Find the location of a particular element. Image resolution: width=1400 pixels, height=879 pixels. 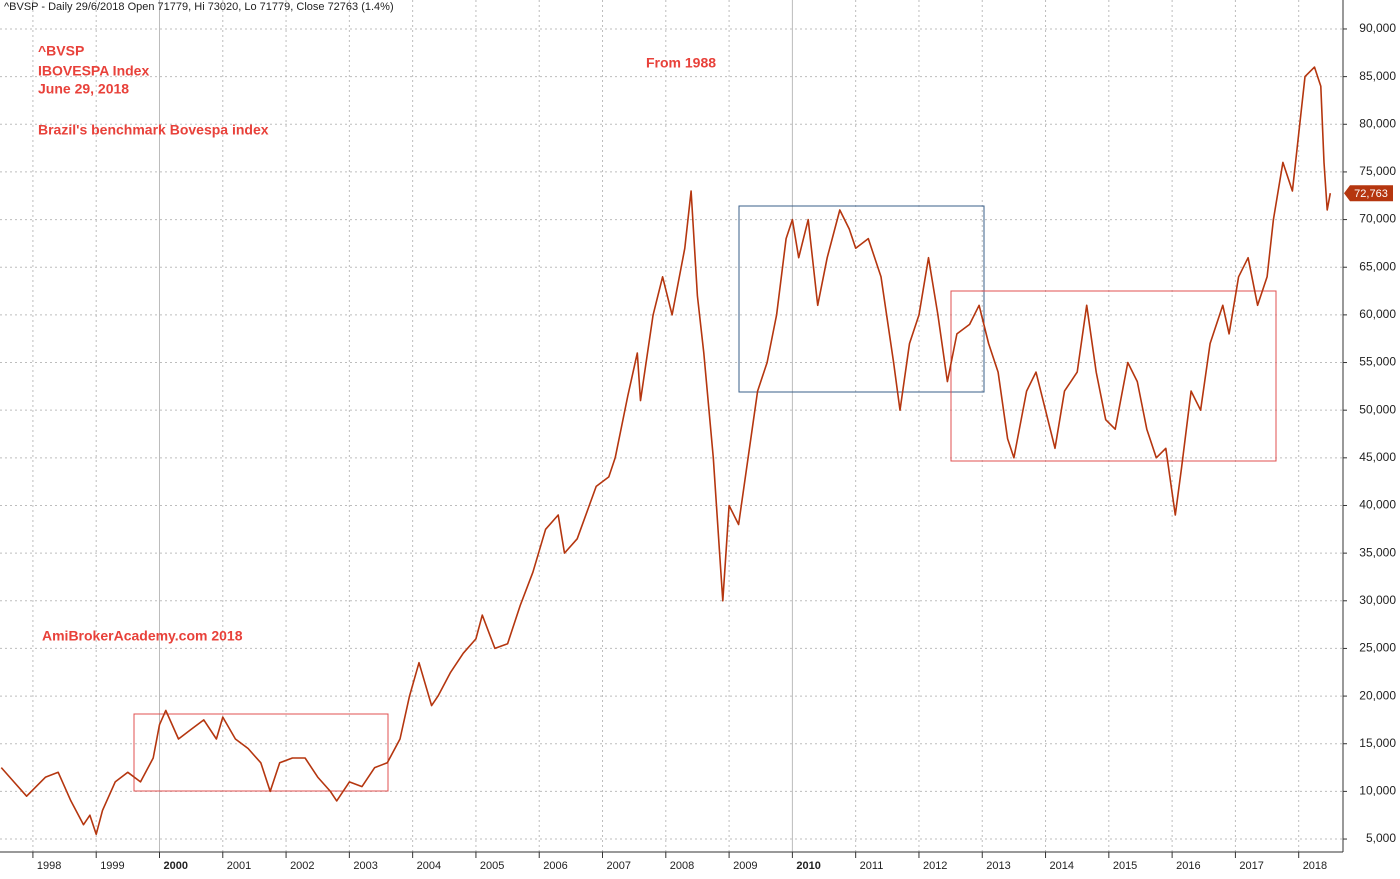

y-tick-label: 15,000 is located at coordinates (1377, 743).